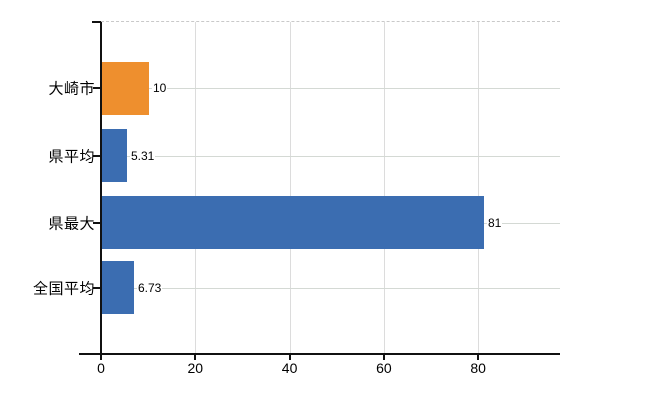  What do you see at coordinates (495, 222) in the screenshot?
I see `value-label-category-2: 81` at bounding box center [495, 222].